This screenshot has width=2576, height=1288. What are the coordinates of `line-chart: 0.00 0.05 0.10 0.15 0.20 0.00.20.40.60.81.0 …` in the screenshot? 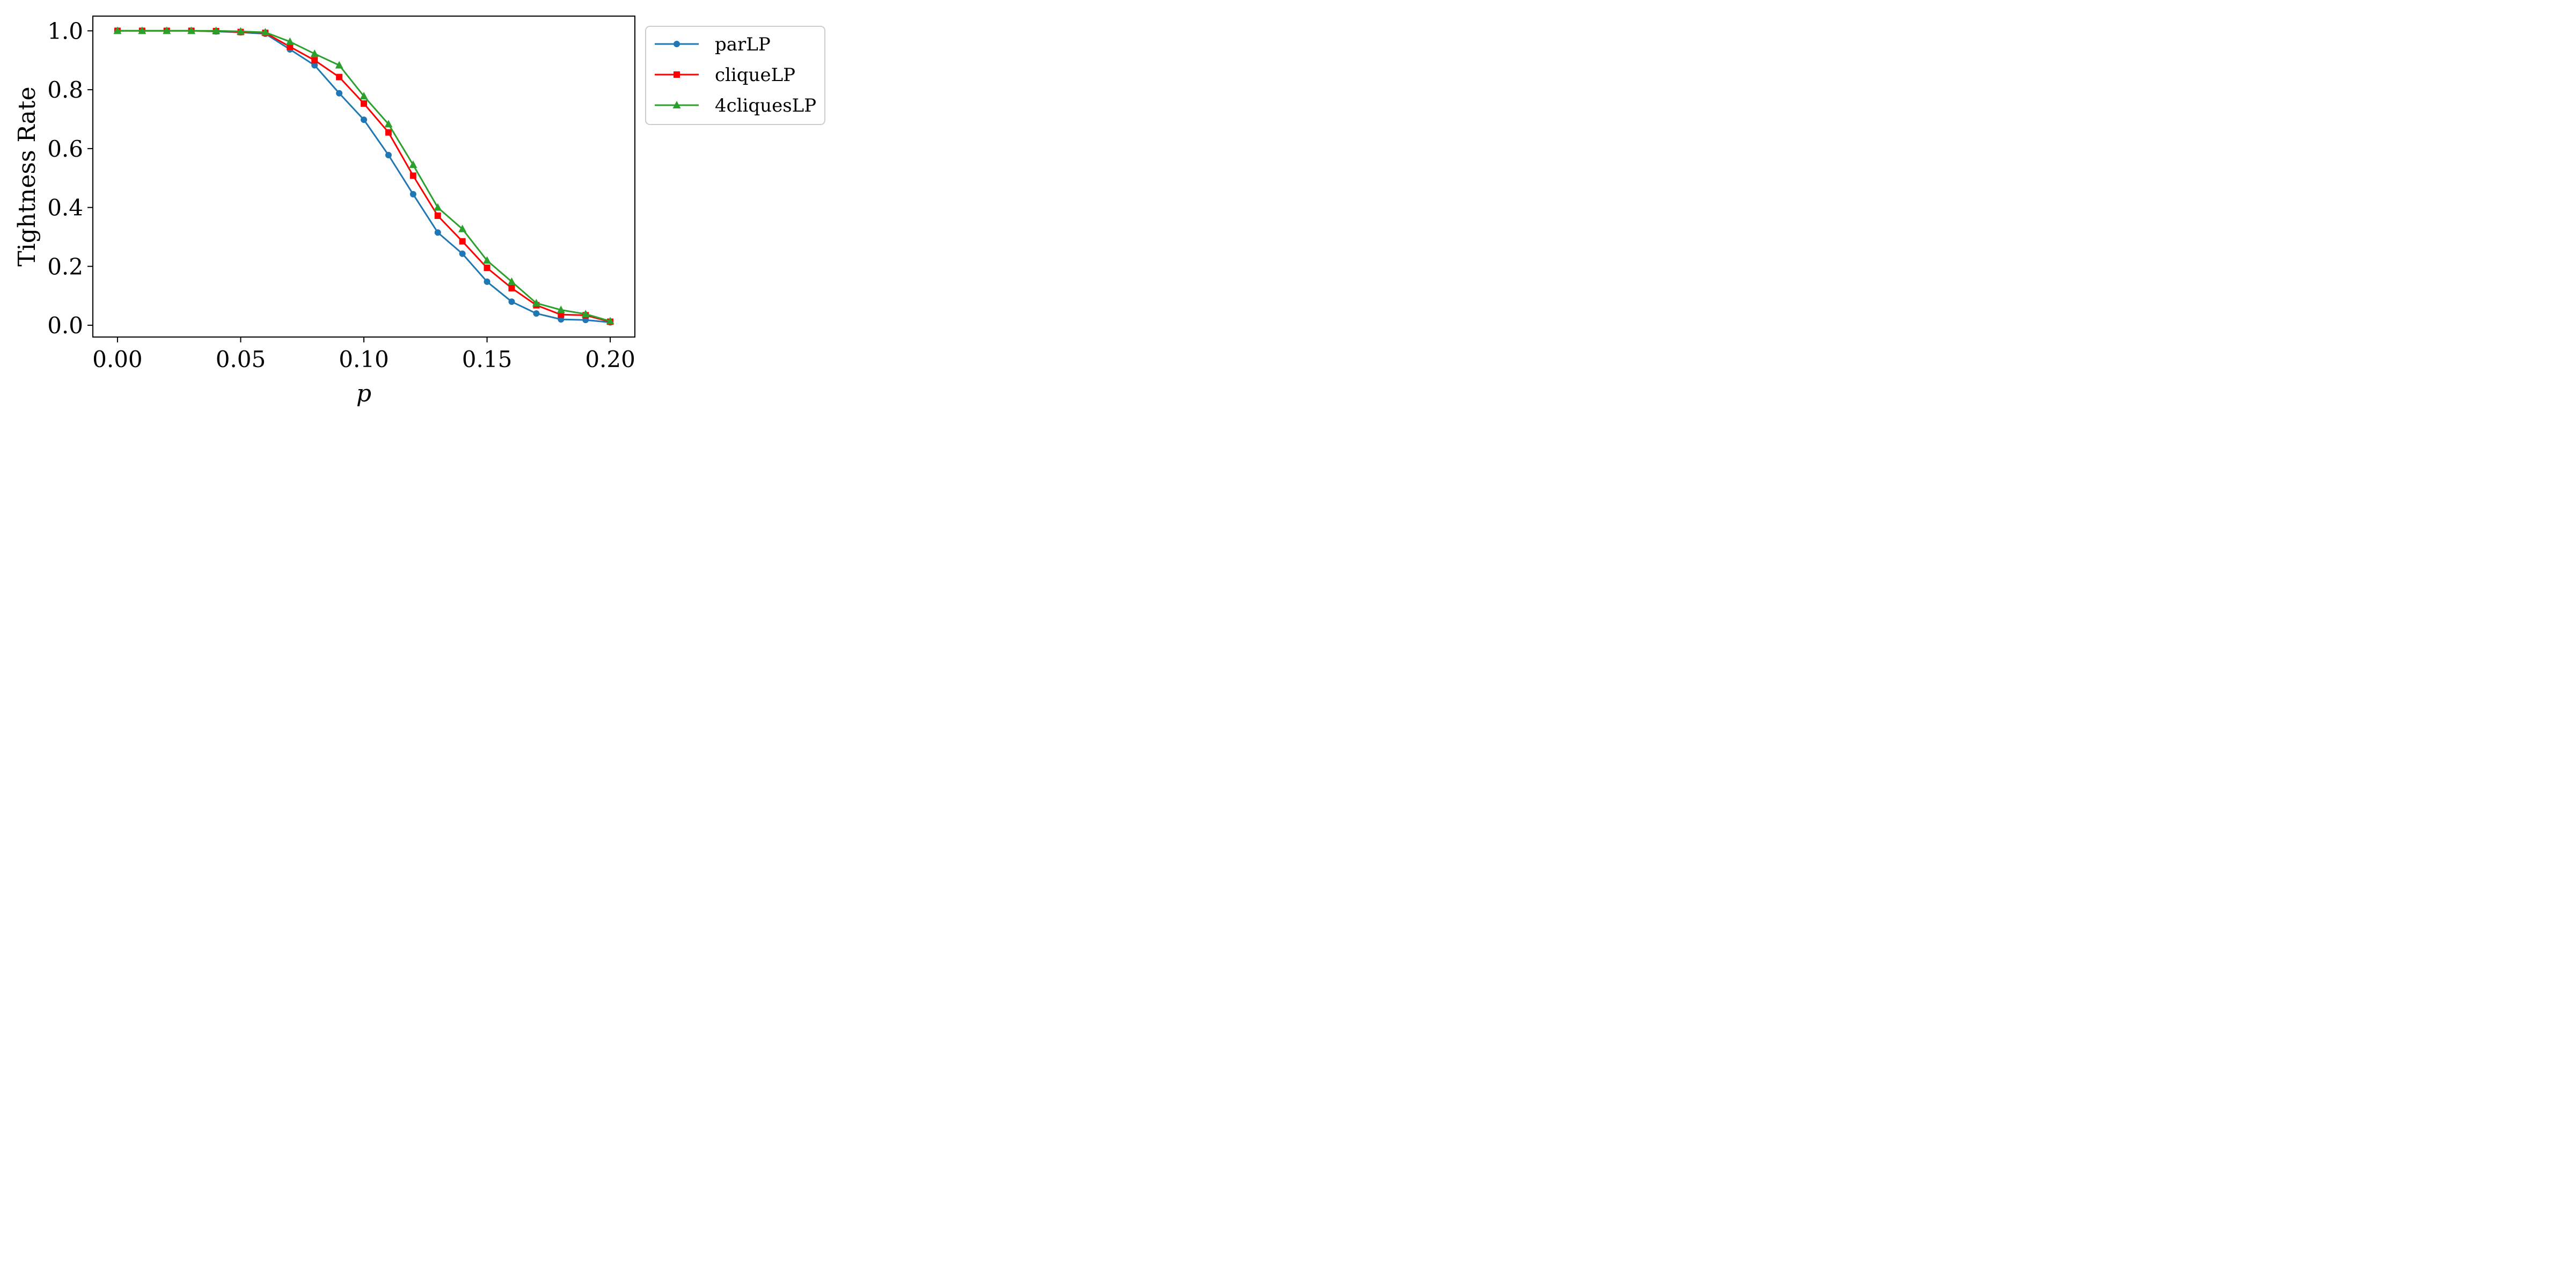 It's located at (419, 211).